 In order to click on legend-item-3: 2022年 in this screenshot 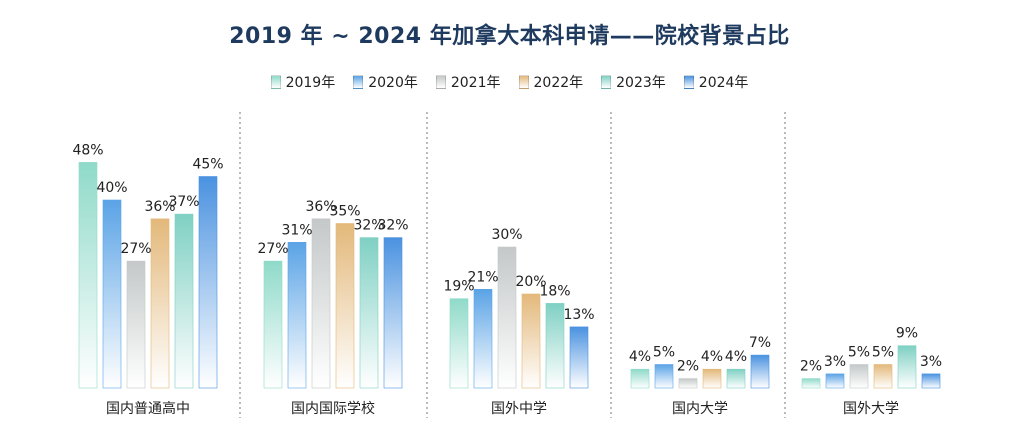, I will do `click(551, 82)`.